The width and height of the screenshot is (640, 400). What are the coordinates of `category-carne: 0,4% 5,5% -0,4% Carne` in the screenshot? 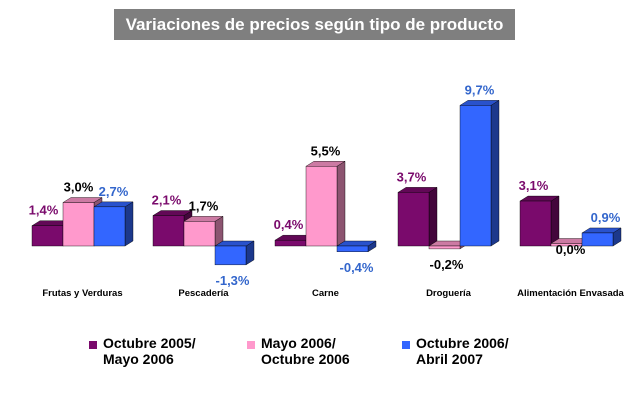 It's located at (325, 221).